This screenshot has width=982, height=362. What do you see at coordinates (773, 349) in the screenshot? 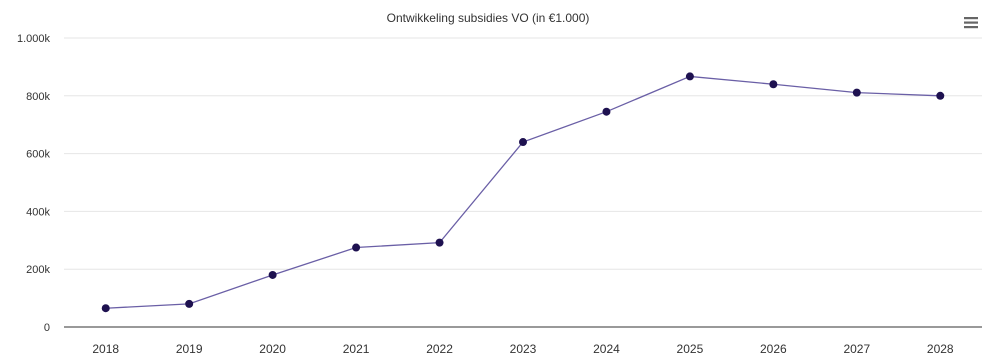
I see `x-tick-label: 2026` at bounding box center [773, 349].